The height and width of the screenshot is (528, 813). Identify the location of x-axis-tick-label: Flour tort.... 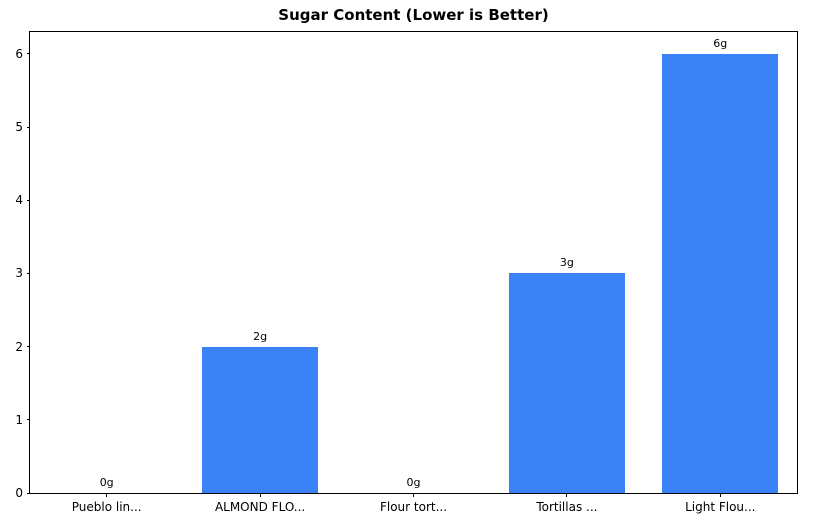
(413, 507).